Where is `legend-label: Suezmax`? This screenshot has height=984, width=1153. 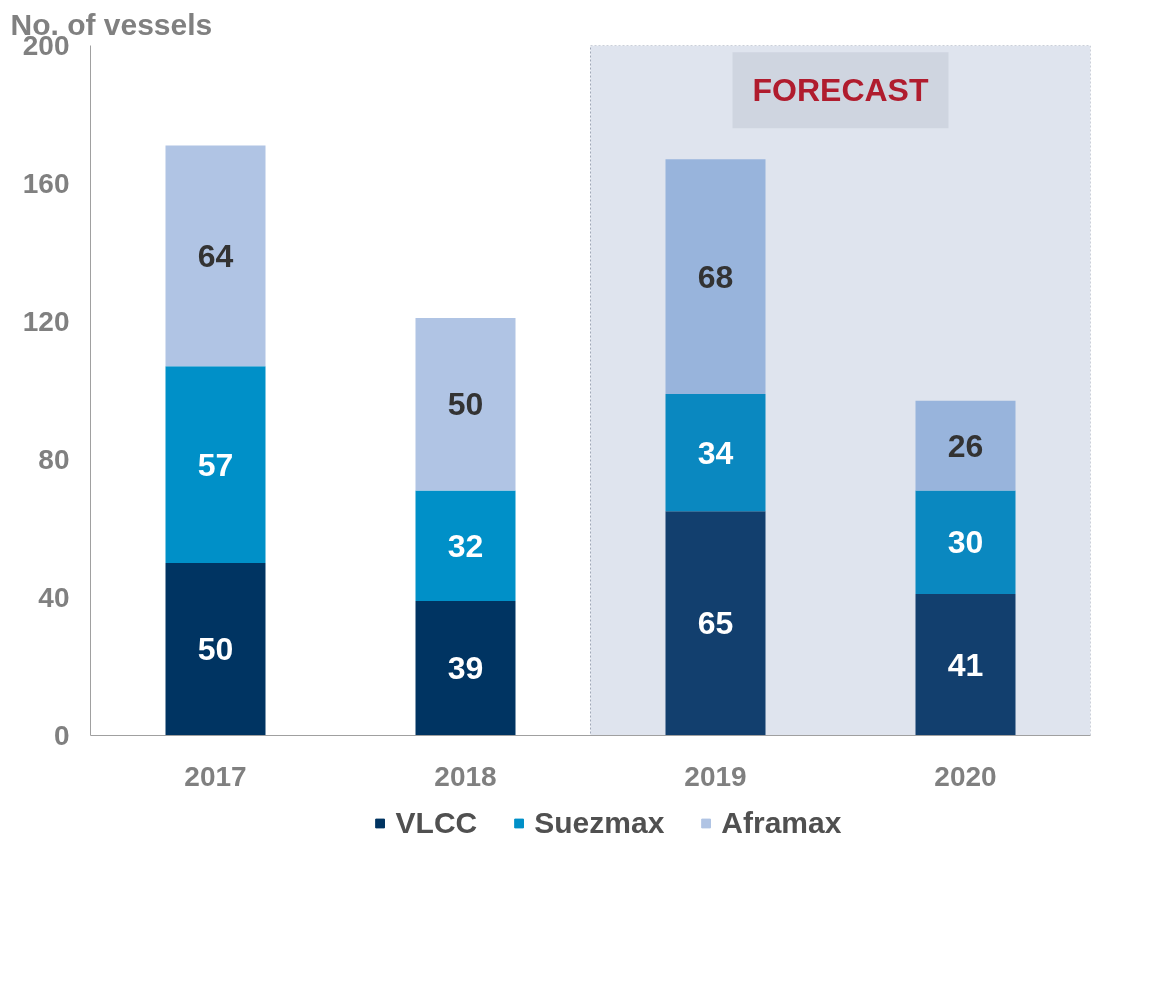
legend-label: Suezmax is located at coordinates (599, 823).